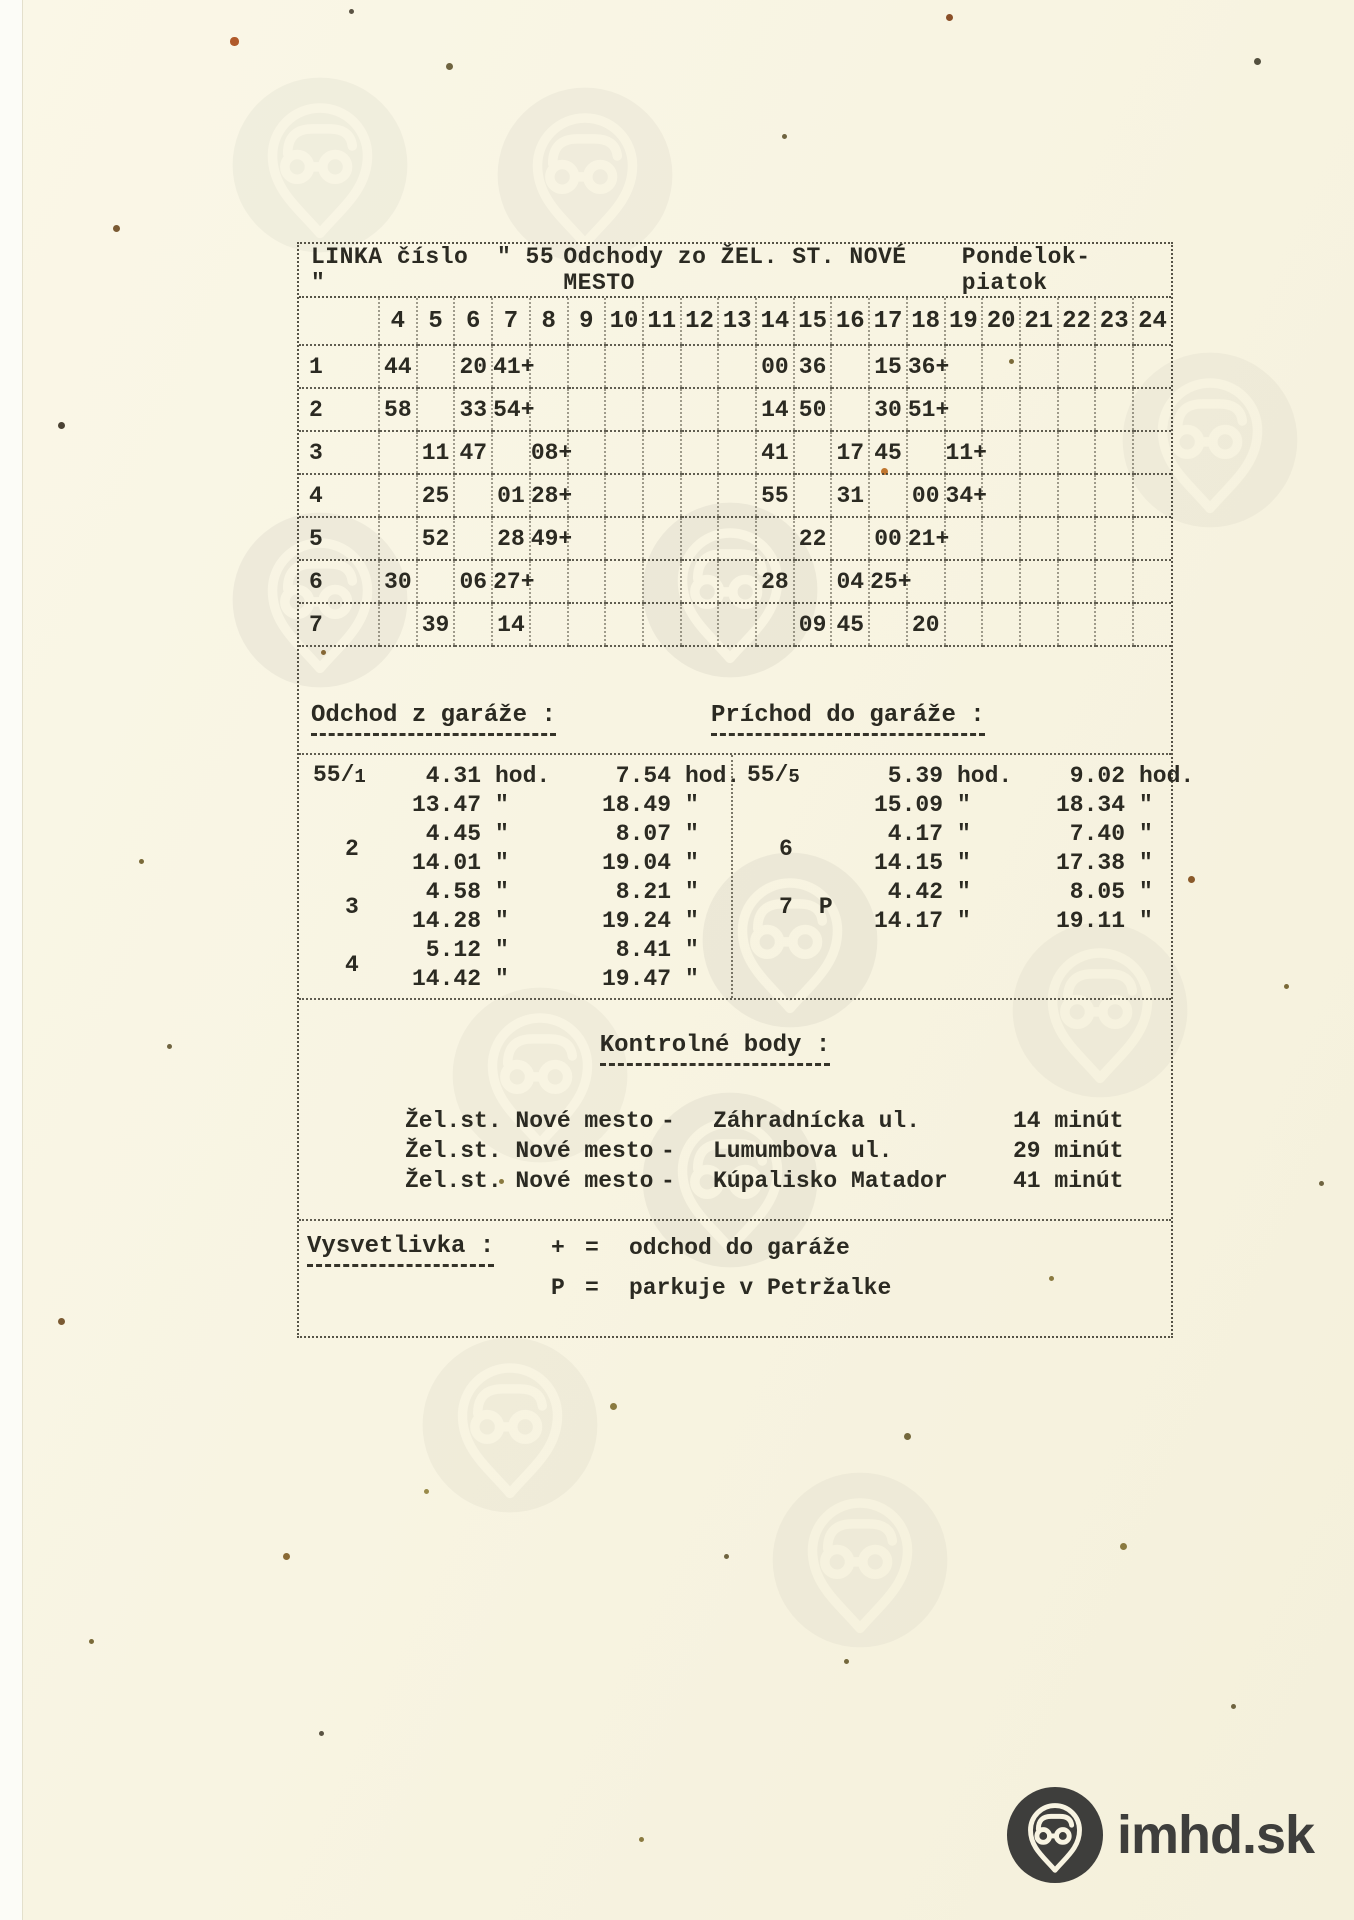 Image resolution: width=1354 pixels, height=1920 pixels. I want to click on hour-header: 13, so click(737, 322).